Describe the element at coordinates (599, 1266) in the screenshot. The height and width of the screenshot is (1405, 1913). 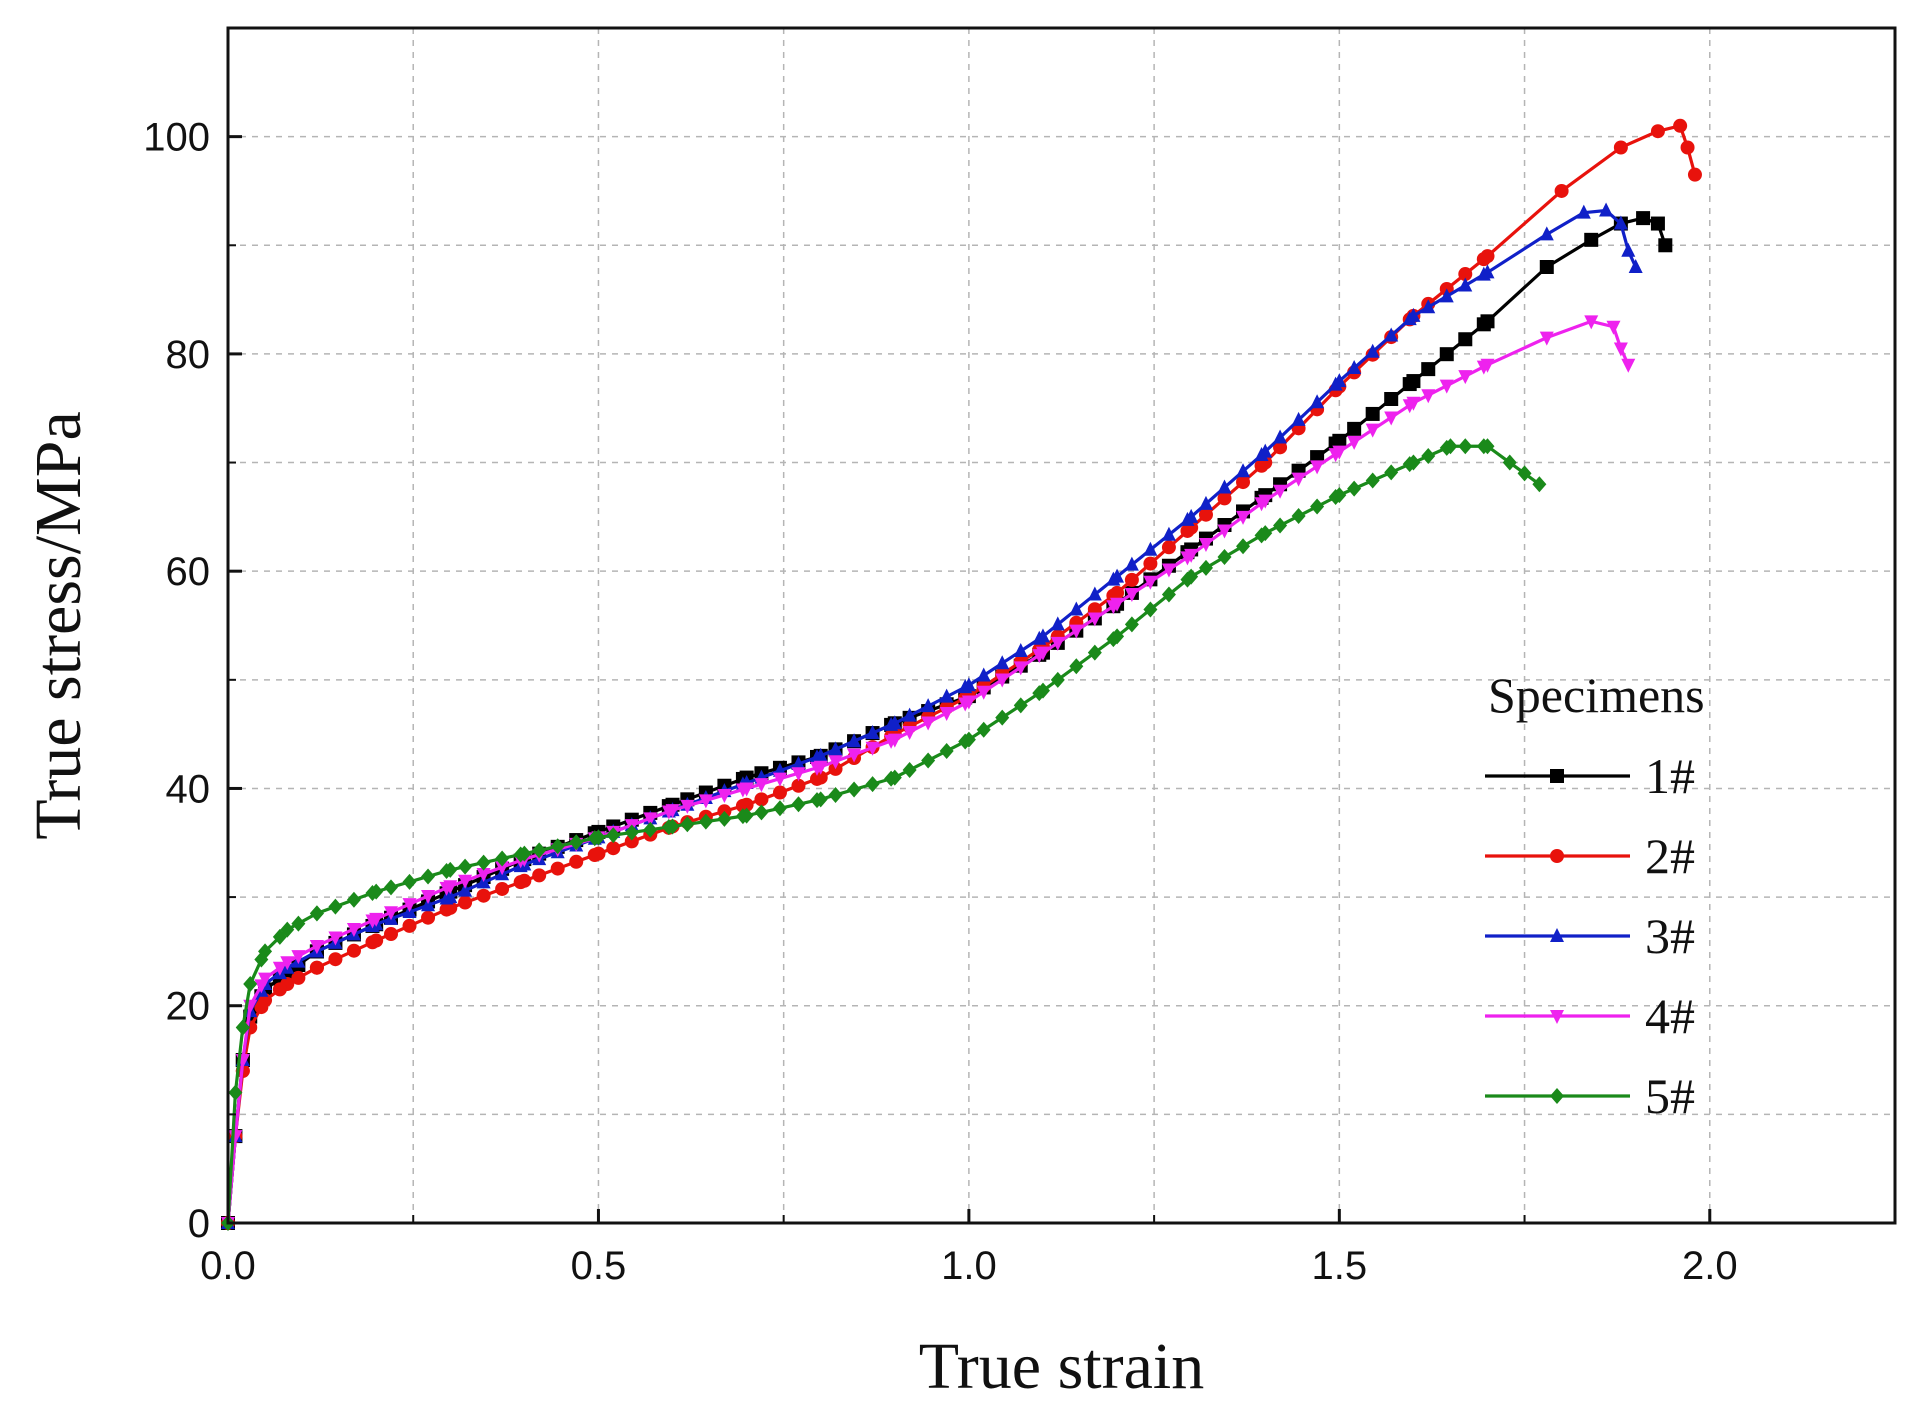
I see `x-tick-label: 0.5` at that location.